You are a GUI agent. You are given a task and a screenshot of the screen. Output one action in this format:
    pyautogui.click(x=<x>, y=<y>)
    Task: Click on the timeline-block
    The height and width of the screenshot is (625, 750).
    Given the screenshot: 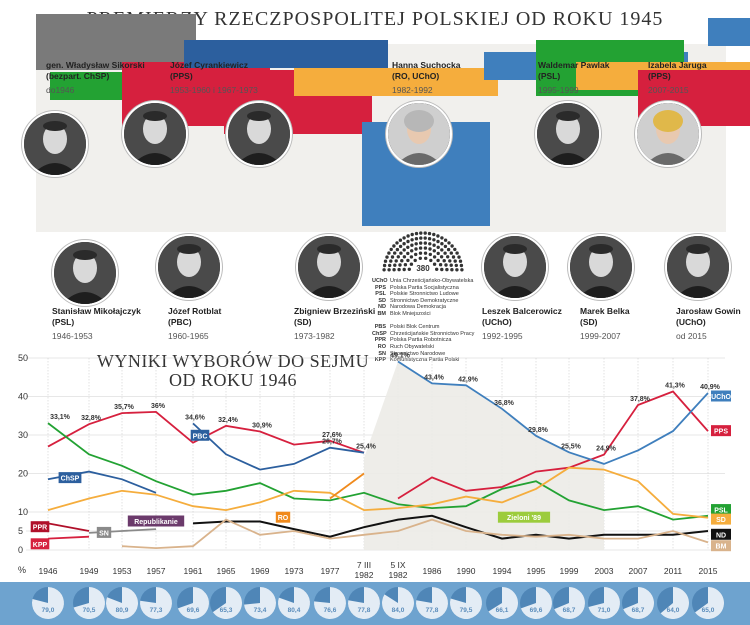 What is the action you would take?
    pyautogui.click(x=729, y=32)
    